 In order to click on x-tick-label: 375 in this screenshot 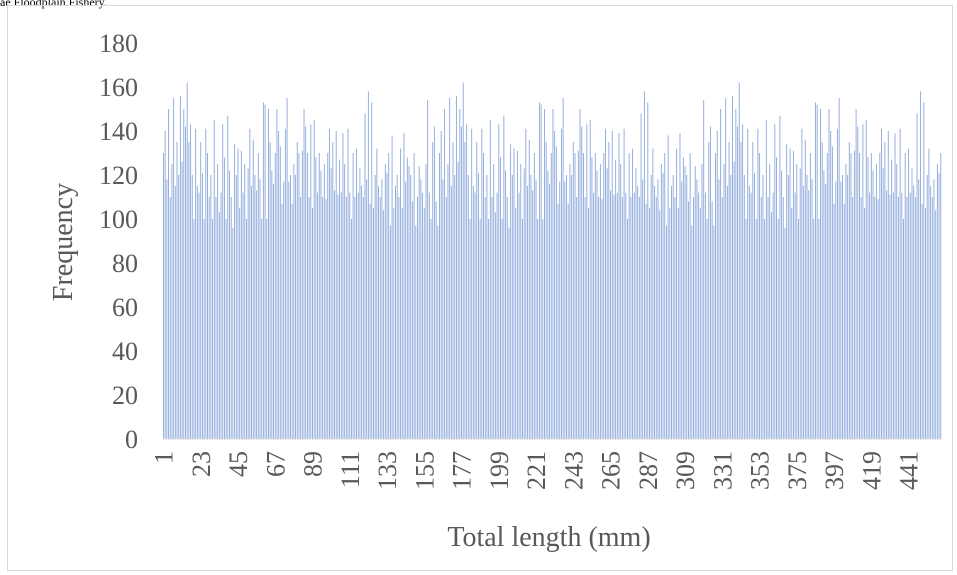, I will do `click(797, 470)`.